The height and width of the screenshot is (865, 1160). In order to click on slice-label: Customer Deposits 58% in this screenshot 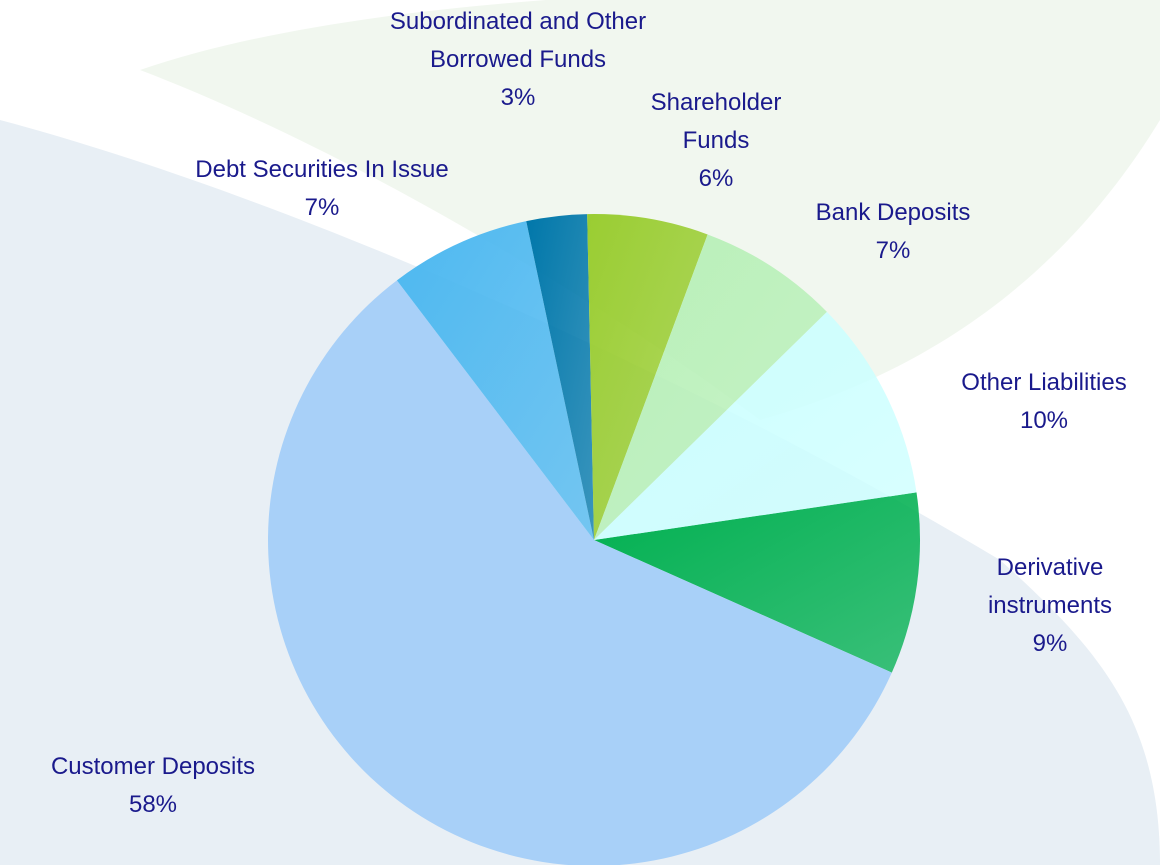, I will do `click(153, 786)`.